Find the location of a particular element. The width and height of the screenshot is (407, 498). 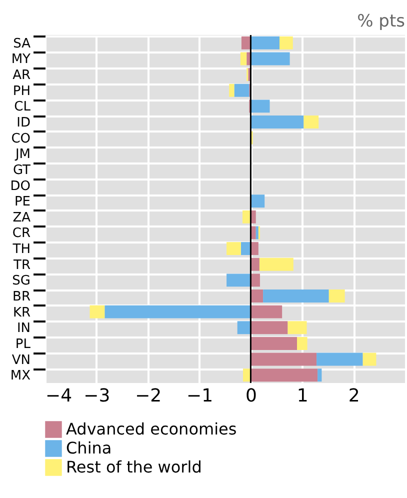

y-tick-label: SG is located at coordinates (21, 281).